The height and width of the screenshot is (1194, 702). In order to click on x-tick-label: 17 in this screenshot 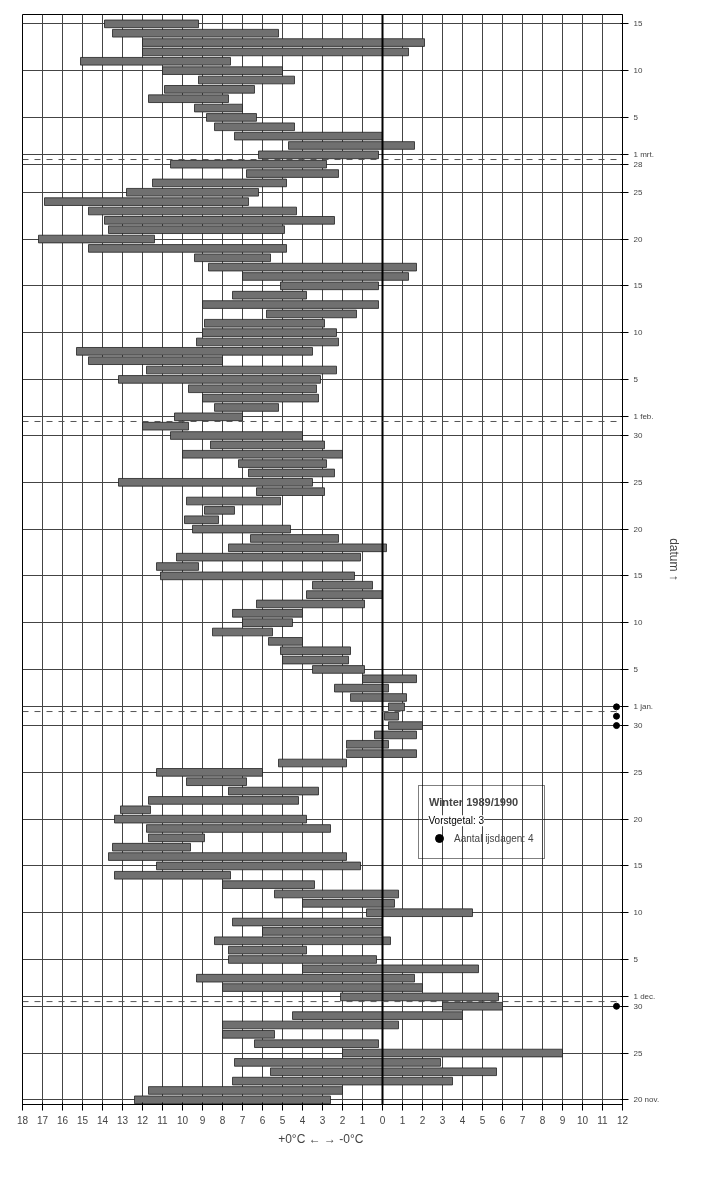, I will do `click(42, 1120)`.